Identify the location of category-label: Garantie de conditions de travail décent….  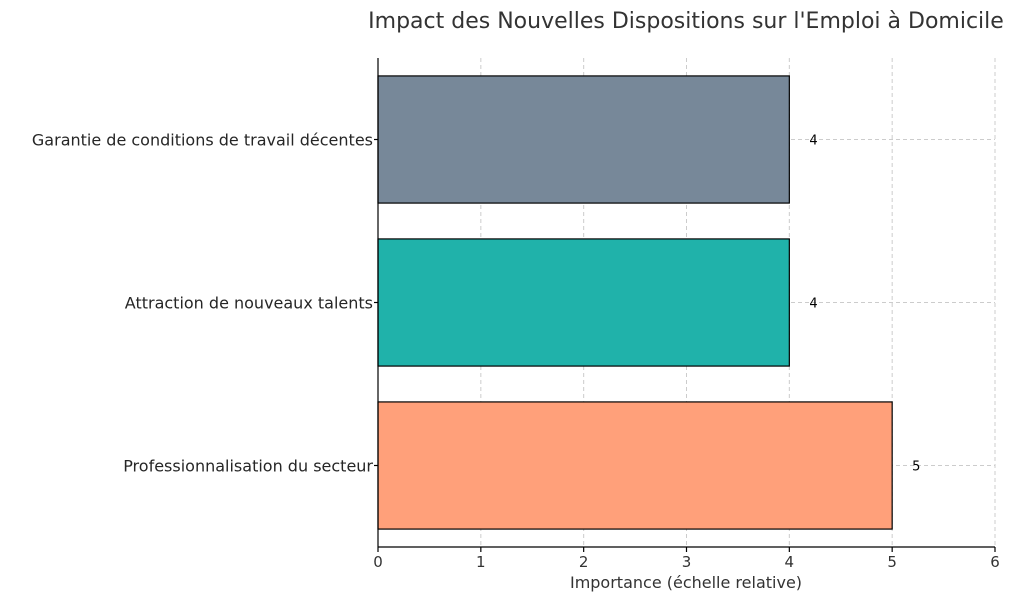
(202, 140).